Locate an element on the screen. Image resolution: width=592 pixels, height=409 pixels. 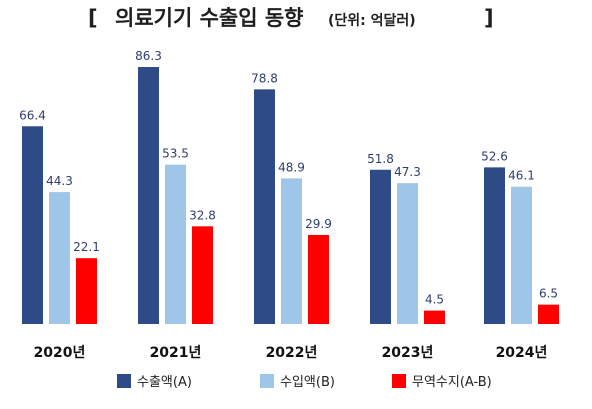
legend-label-1: 수입액(B) is located at coordinates (307, 382).